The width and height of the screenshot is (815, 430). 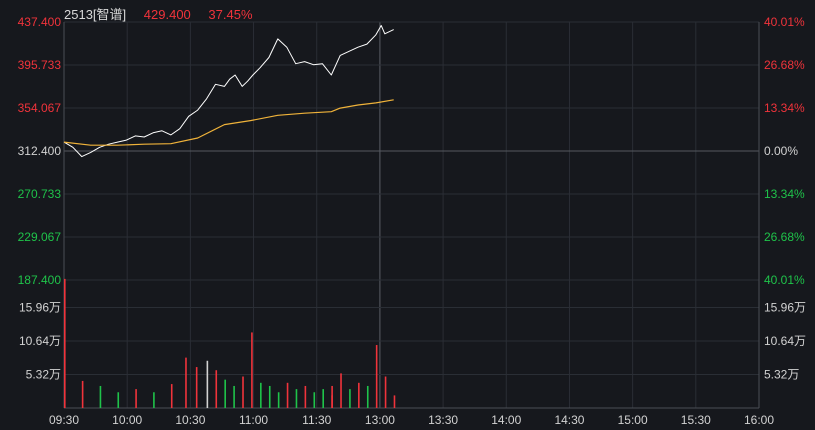 I want to click on volume-left-tick-label: 5.32万, so click(x=43, y=375).